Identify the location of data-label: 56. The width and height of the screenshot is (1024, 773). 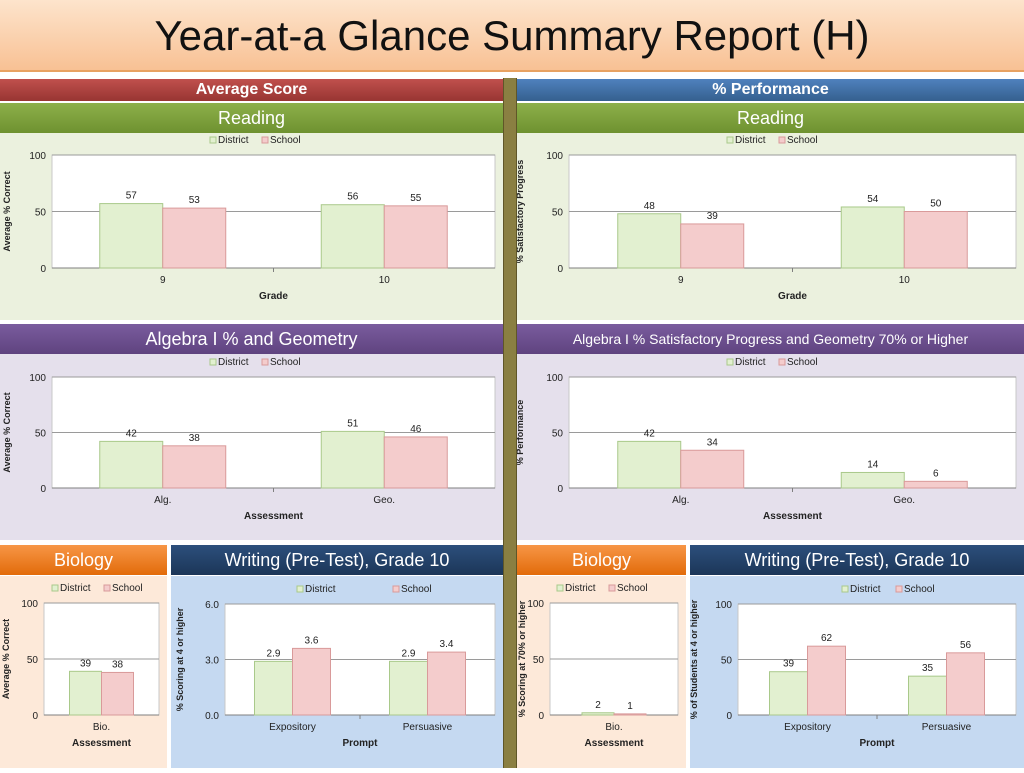
(966, 645).